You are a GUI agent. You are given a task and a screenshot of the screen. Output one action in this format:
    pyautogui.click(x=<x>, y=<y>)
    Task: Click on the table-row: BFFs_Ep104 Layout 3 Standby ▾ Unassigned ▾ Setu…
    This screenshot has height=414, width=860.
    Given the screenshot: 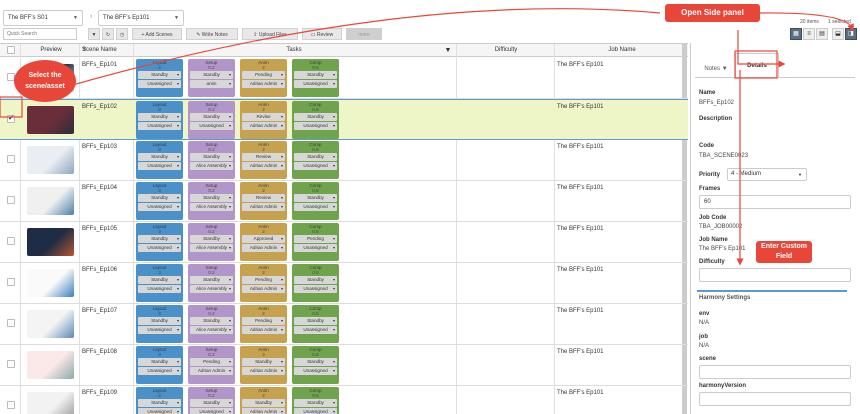 What is the action you would take?
    pyautogui.click(x=344, y=201)
    